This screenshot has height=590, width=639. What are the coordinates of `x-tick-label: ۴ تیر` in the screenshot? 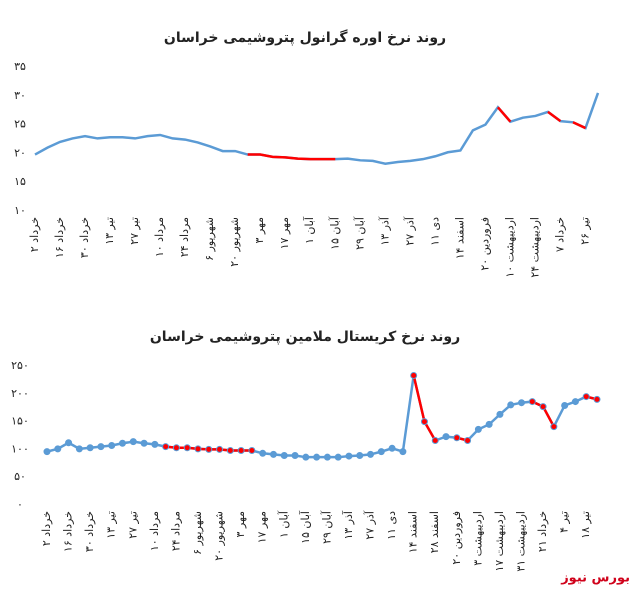 It's located at (564, 522).